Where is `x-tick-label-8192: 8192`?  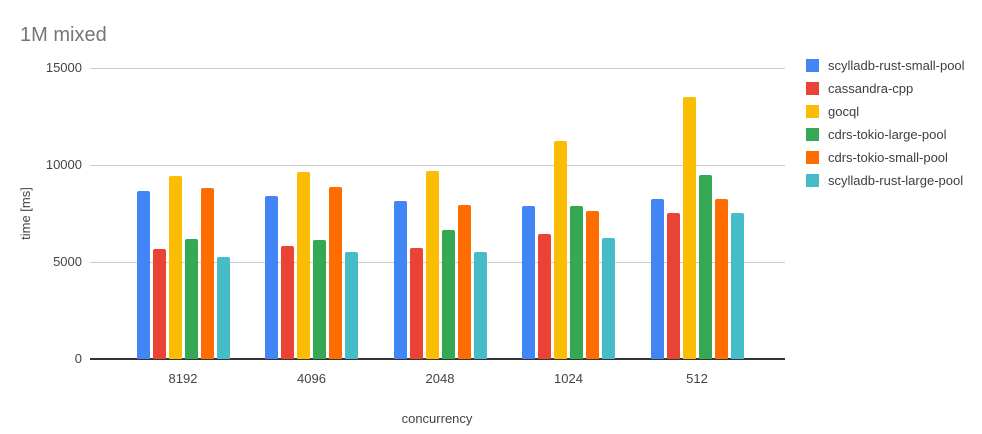
x-tick-label-8192: 8192 is located at coordinates (183, 378).